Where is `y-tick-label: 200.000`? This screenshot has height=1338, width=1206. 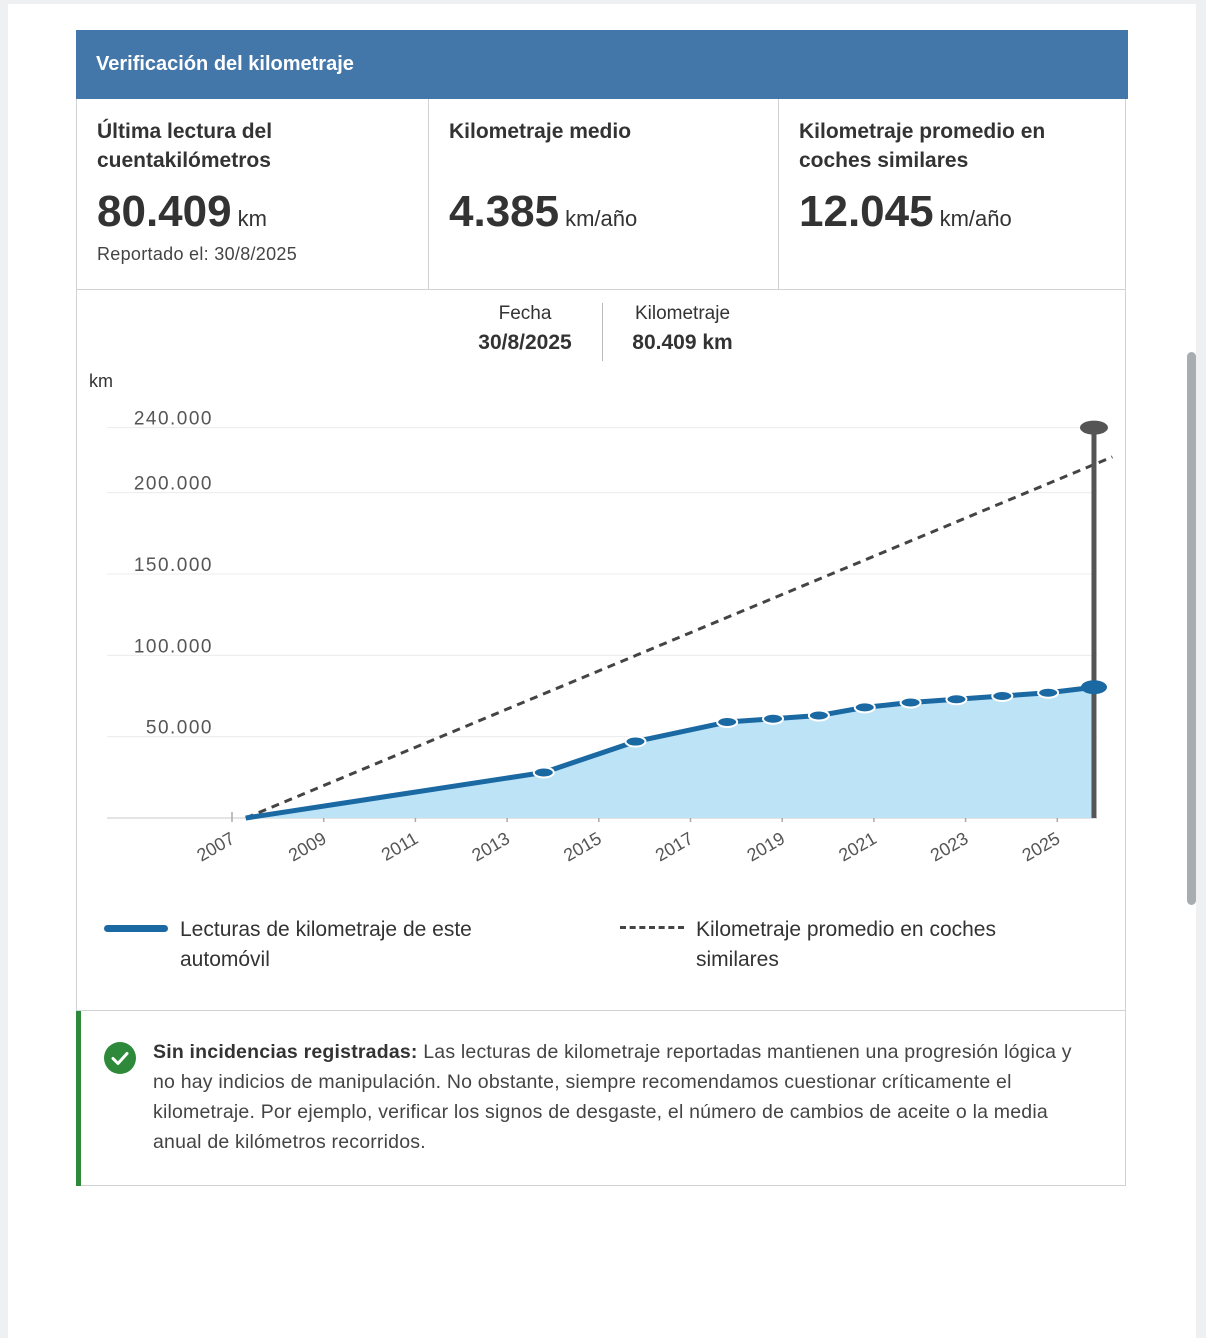 y-tick-label: 200.000 is located at coordinates (173, 484).